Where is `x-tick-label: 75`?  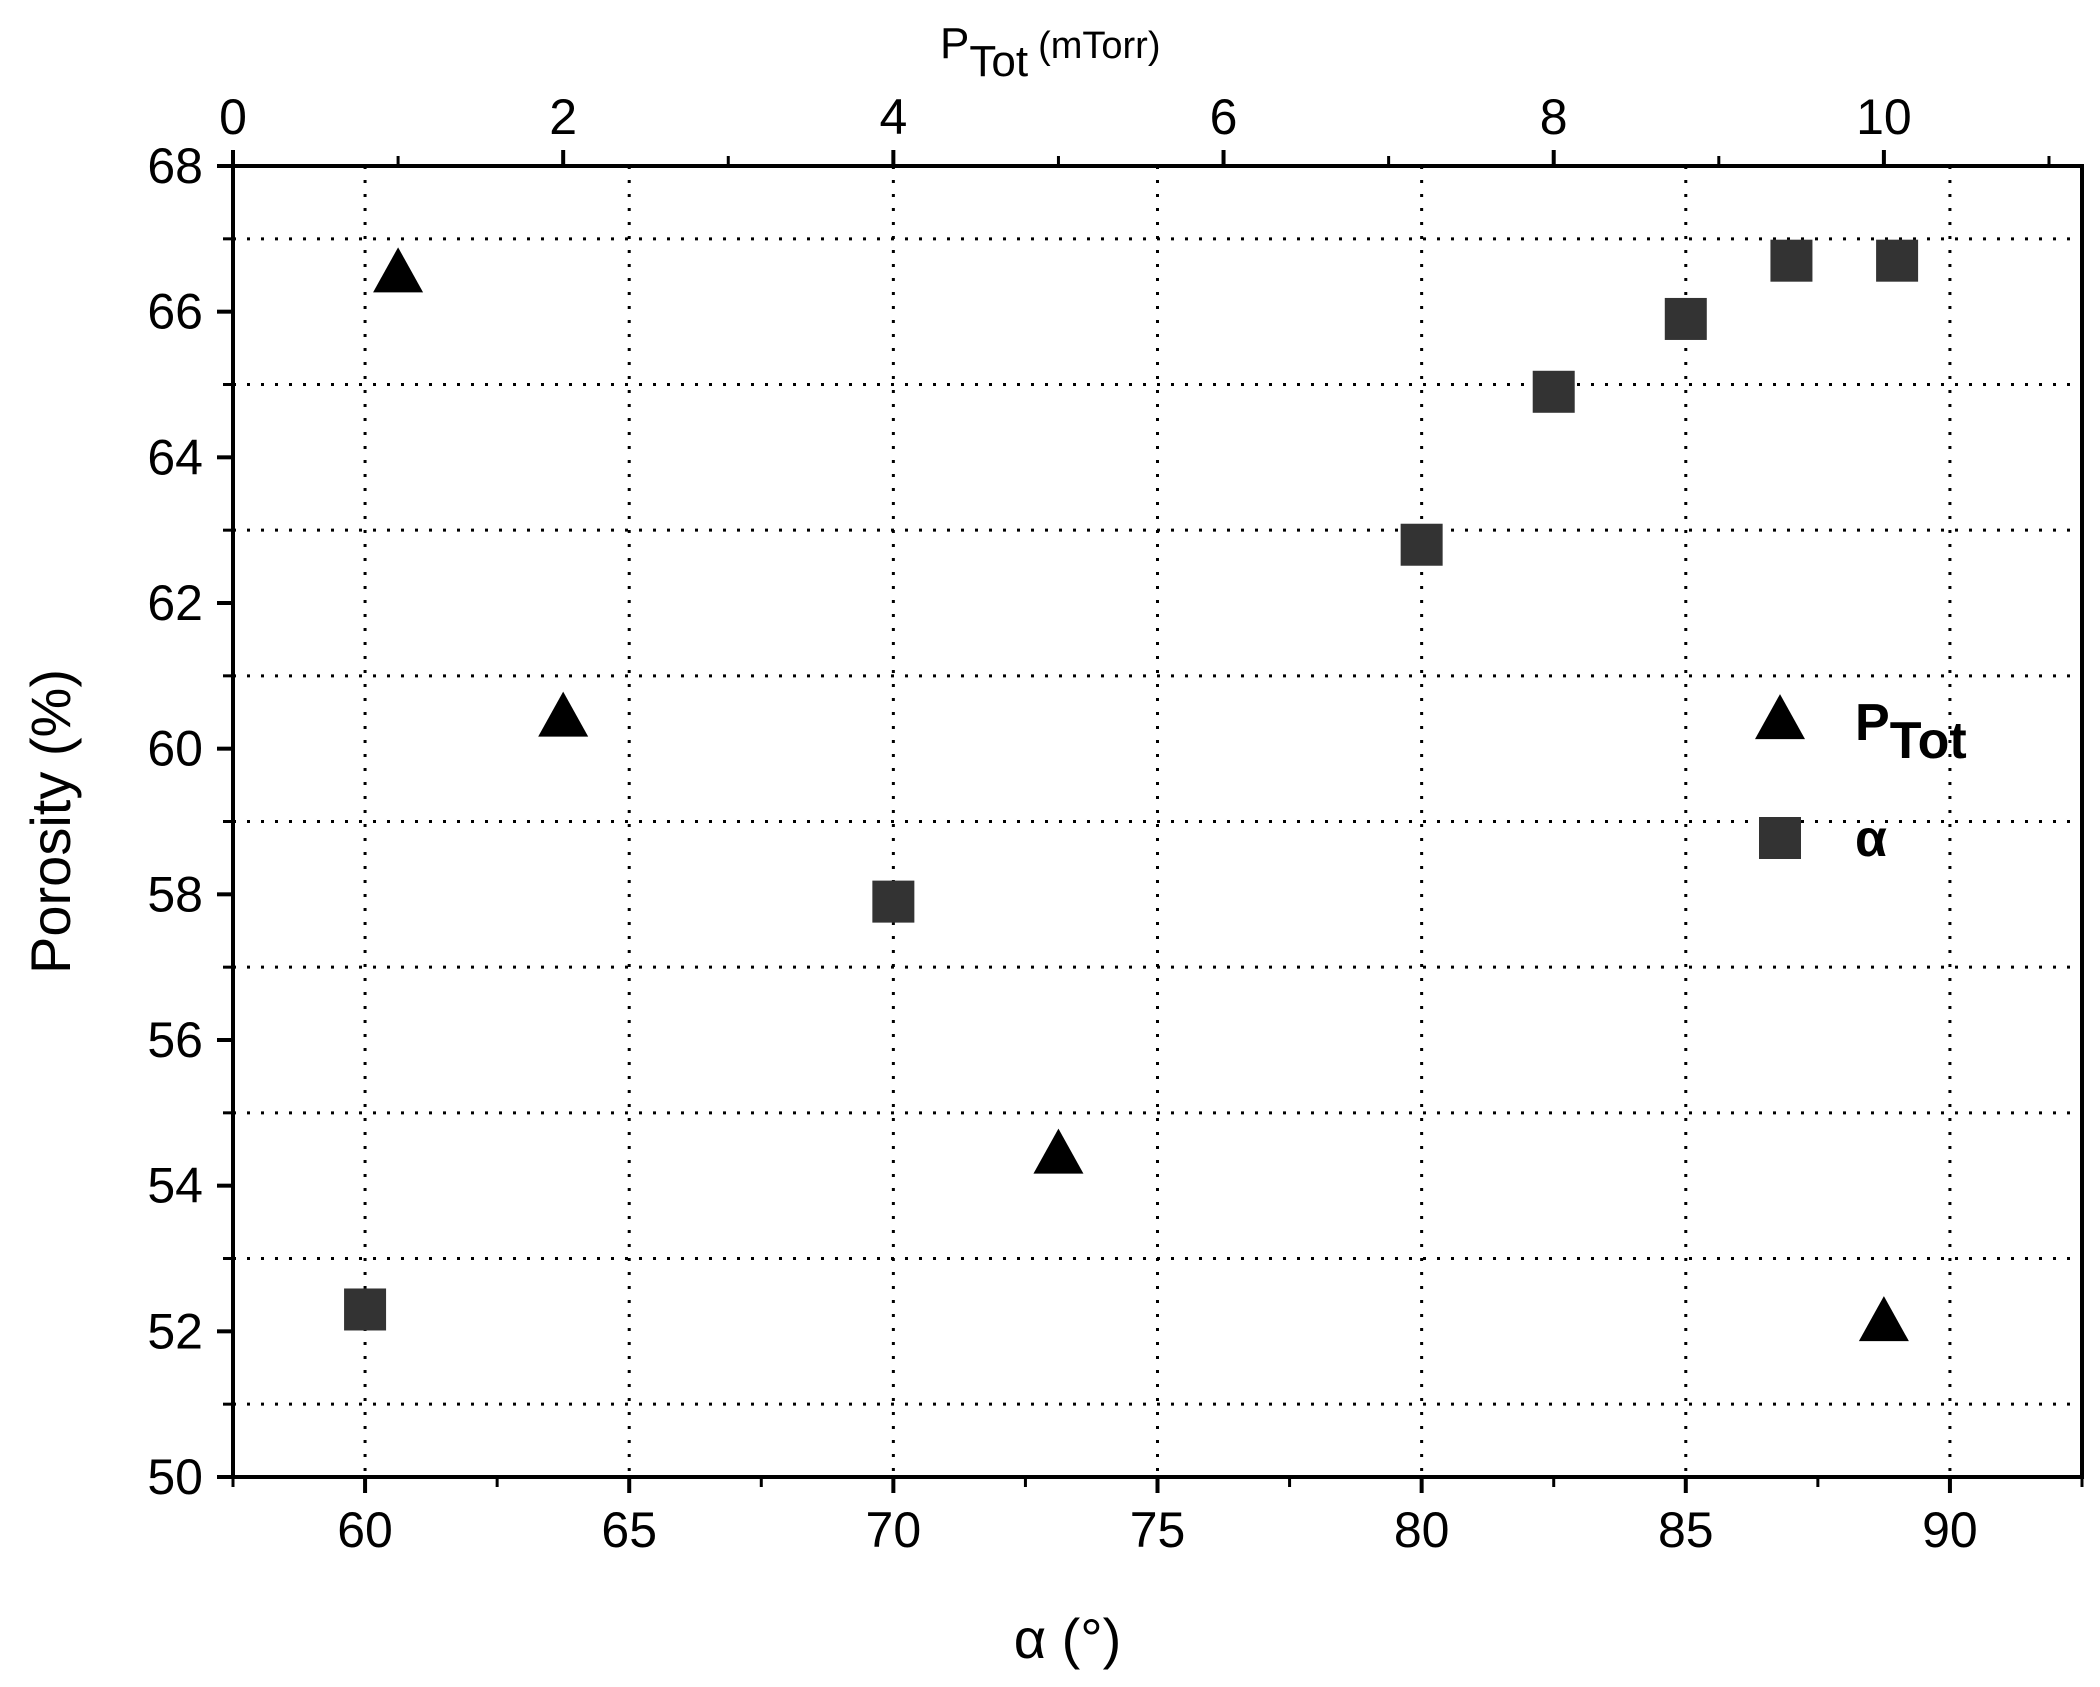
x-tick-label: 75 is located at coordinates (1158, 1530).